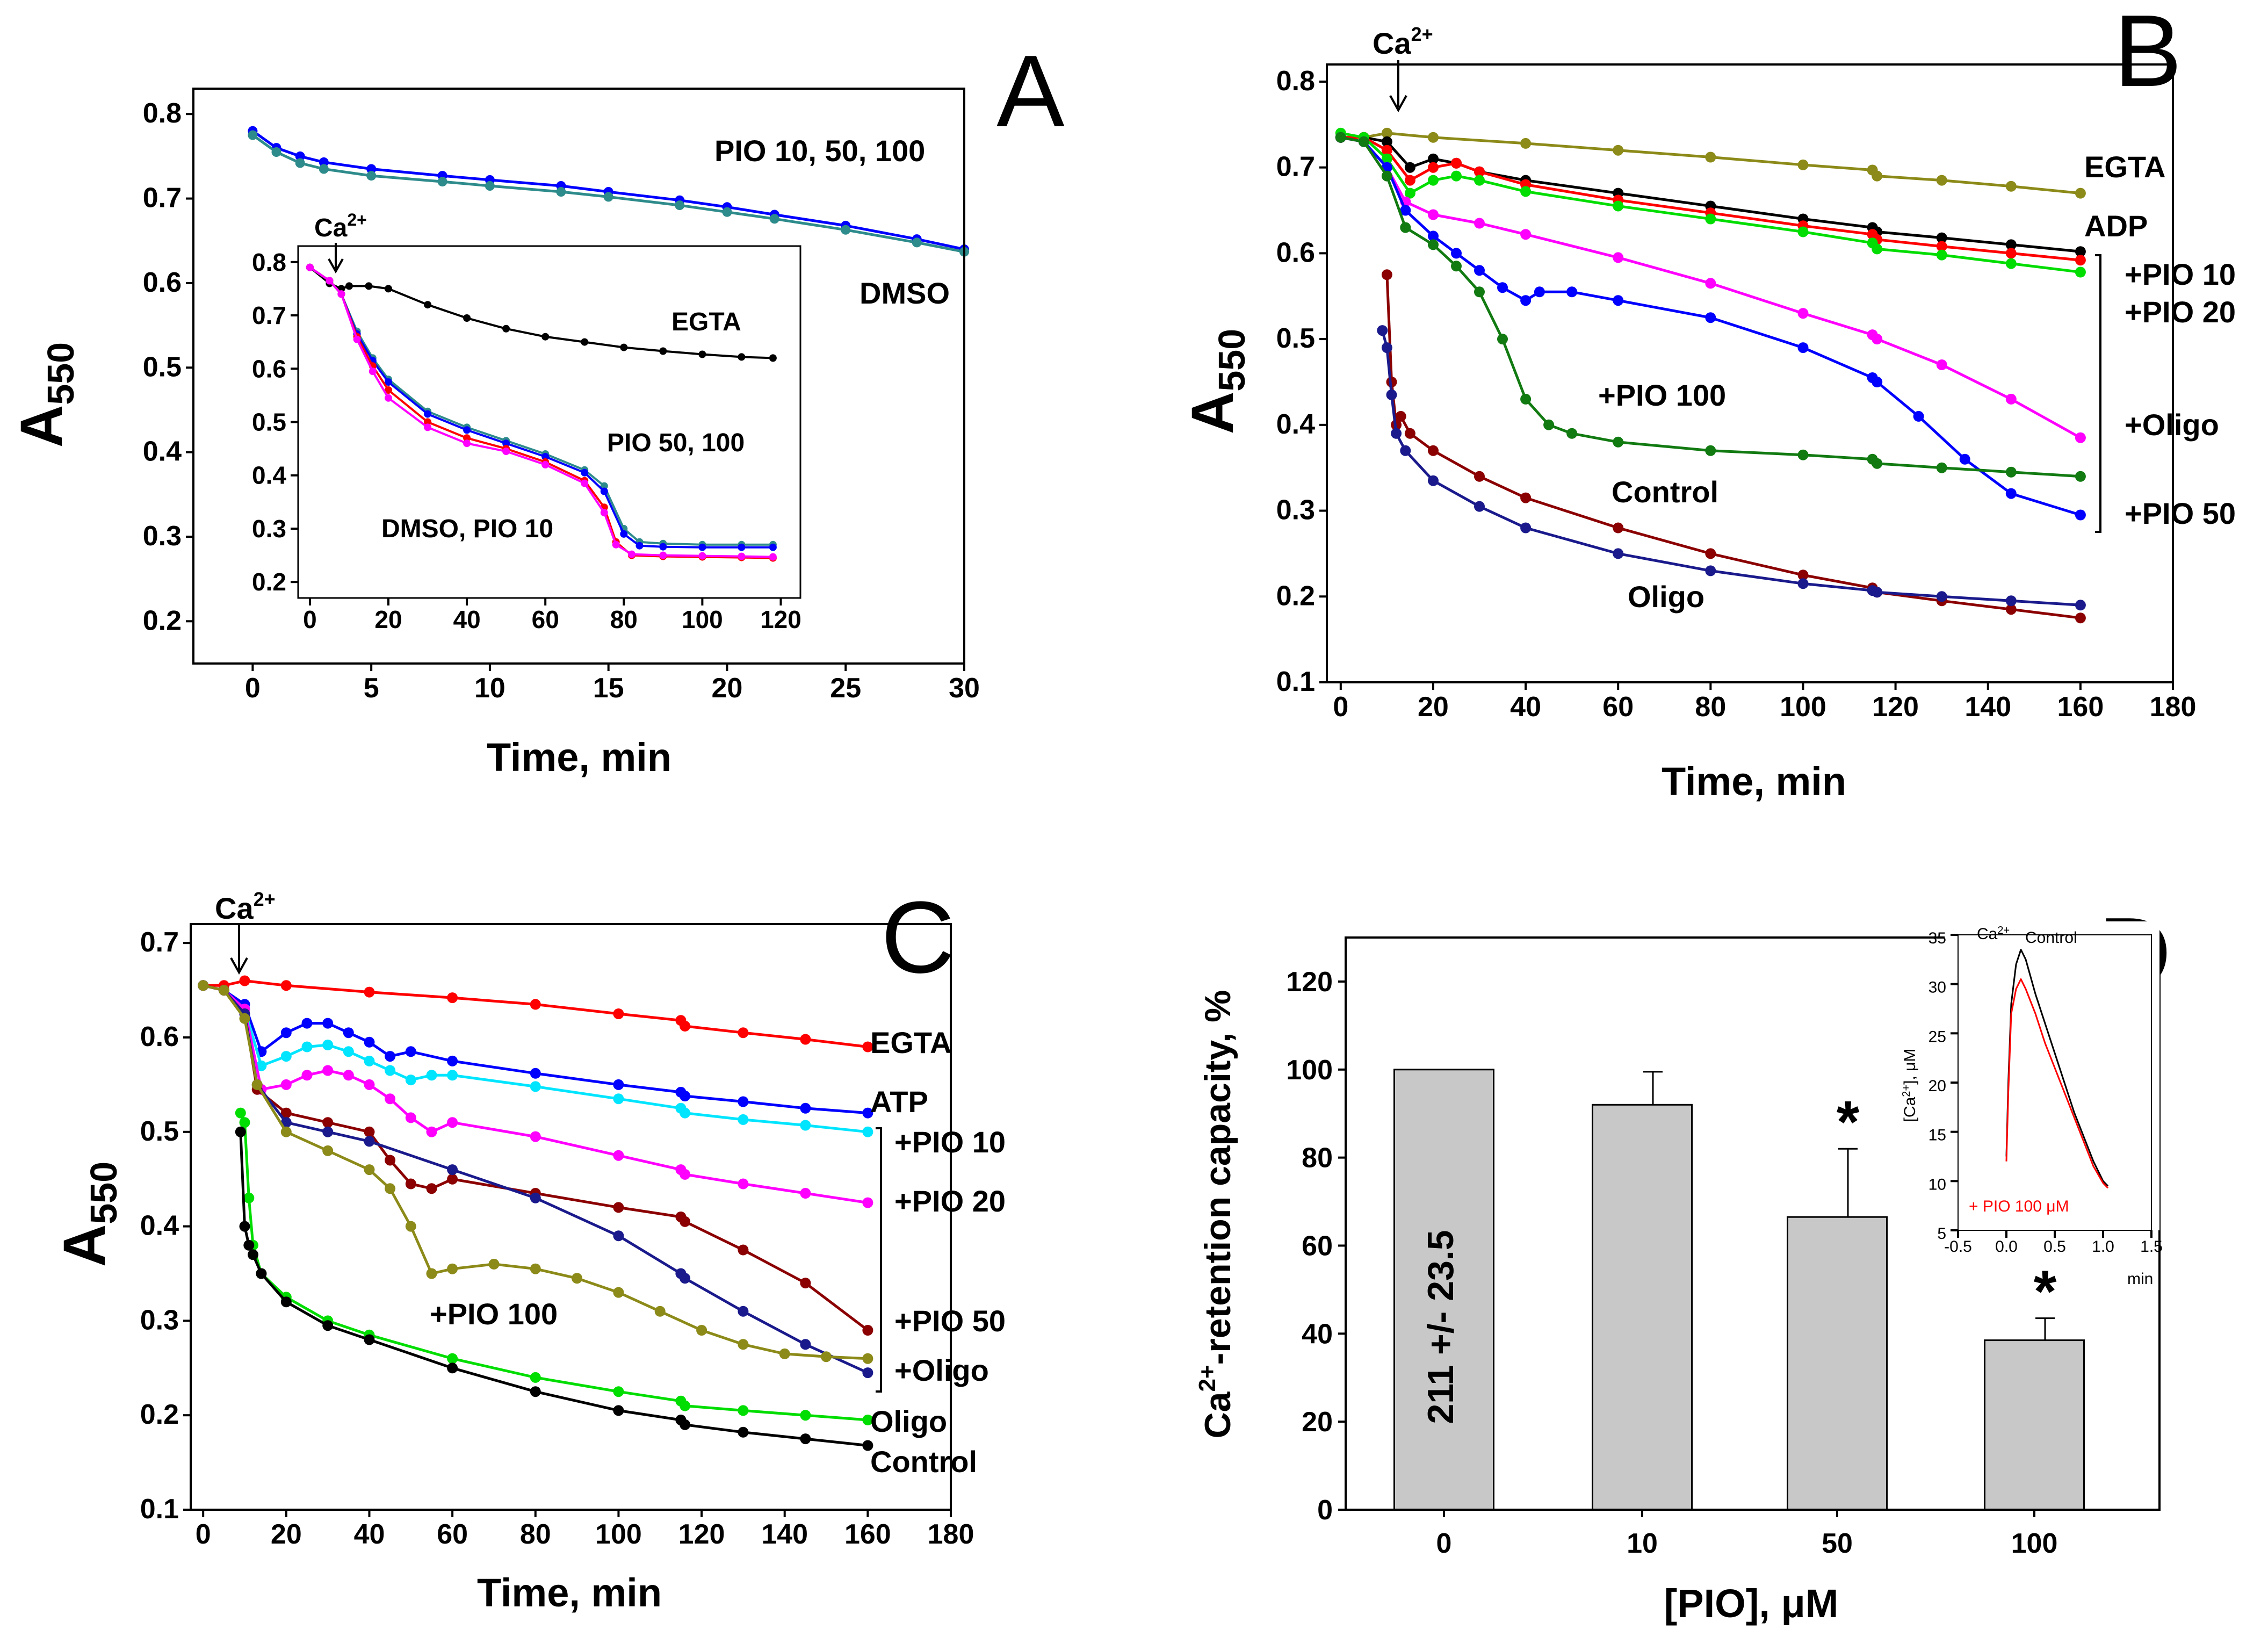 Image resolution: width=2268 pixels, height=1651 pixels. What do you see at coordinates (2180, 274) in the screenshot?
I see `panel-b-label-pio10: +PIO 10` at bounding box center [2180, 274].